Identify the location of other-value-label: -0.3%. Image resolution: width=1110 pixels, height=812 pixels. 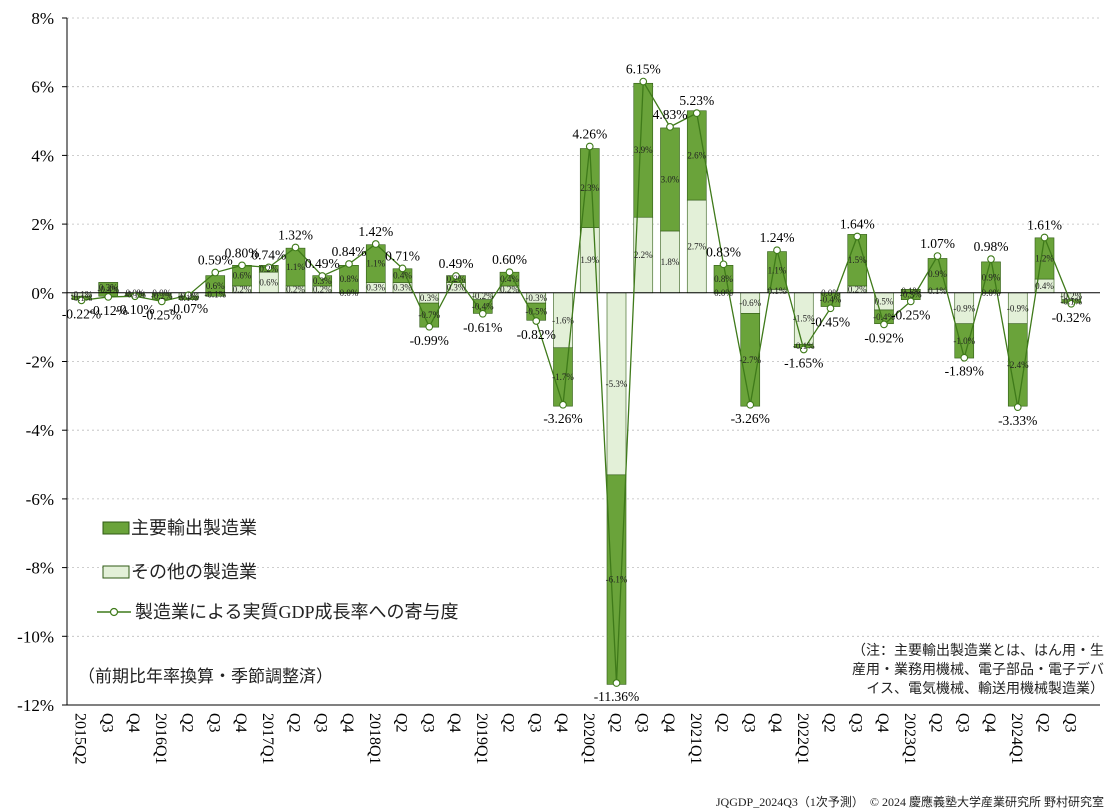
(536, 298).